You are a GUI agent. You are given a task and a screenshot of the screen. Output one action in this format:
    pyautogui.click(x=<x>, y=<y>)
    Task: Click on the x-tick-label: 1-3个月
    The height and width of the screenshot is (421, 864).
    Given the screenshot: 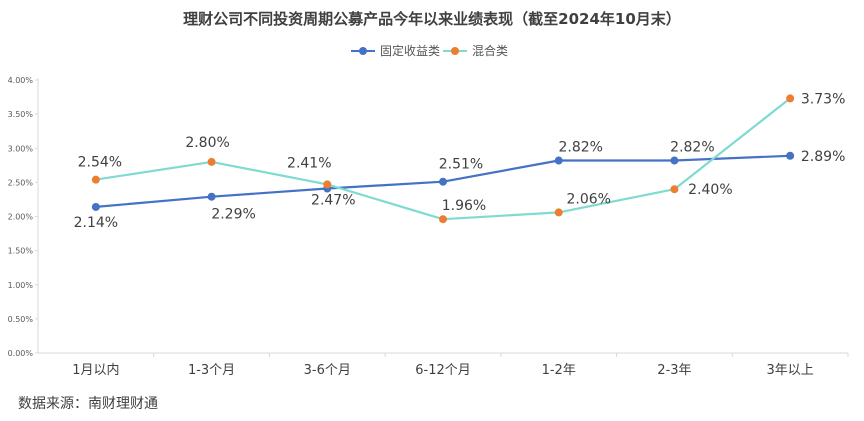 What is the action you would take?
    pyautogui.click(x=211, y=370)
    